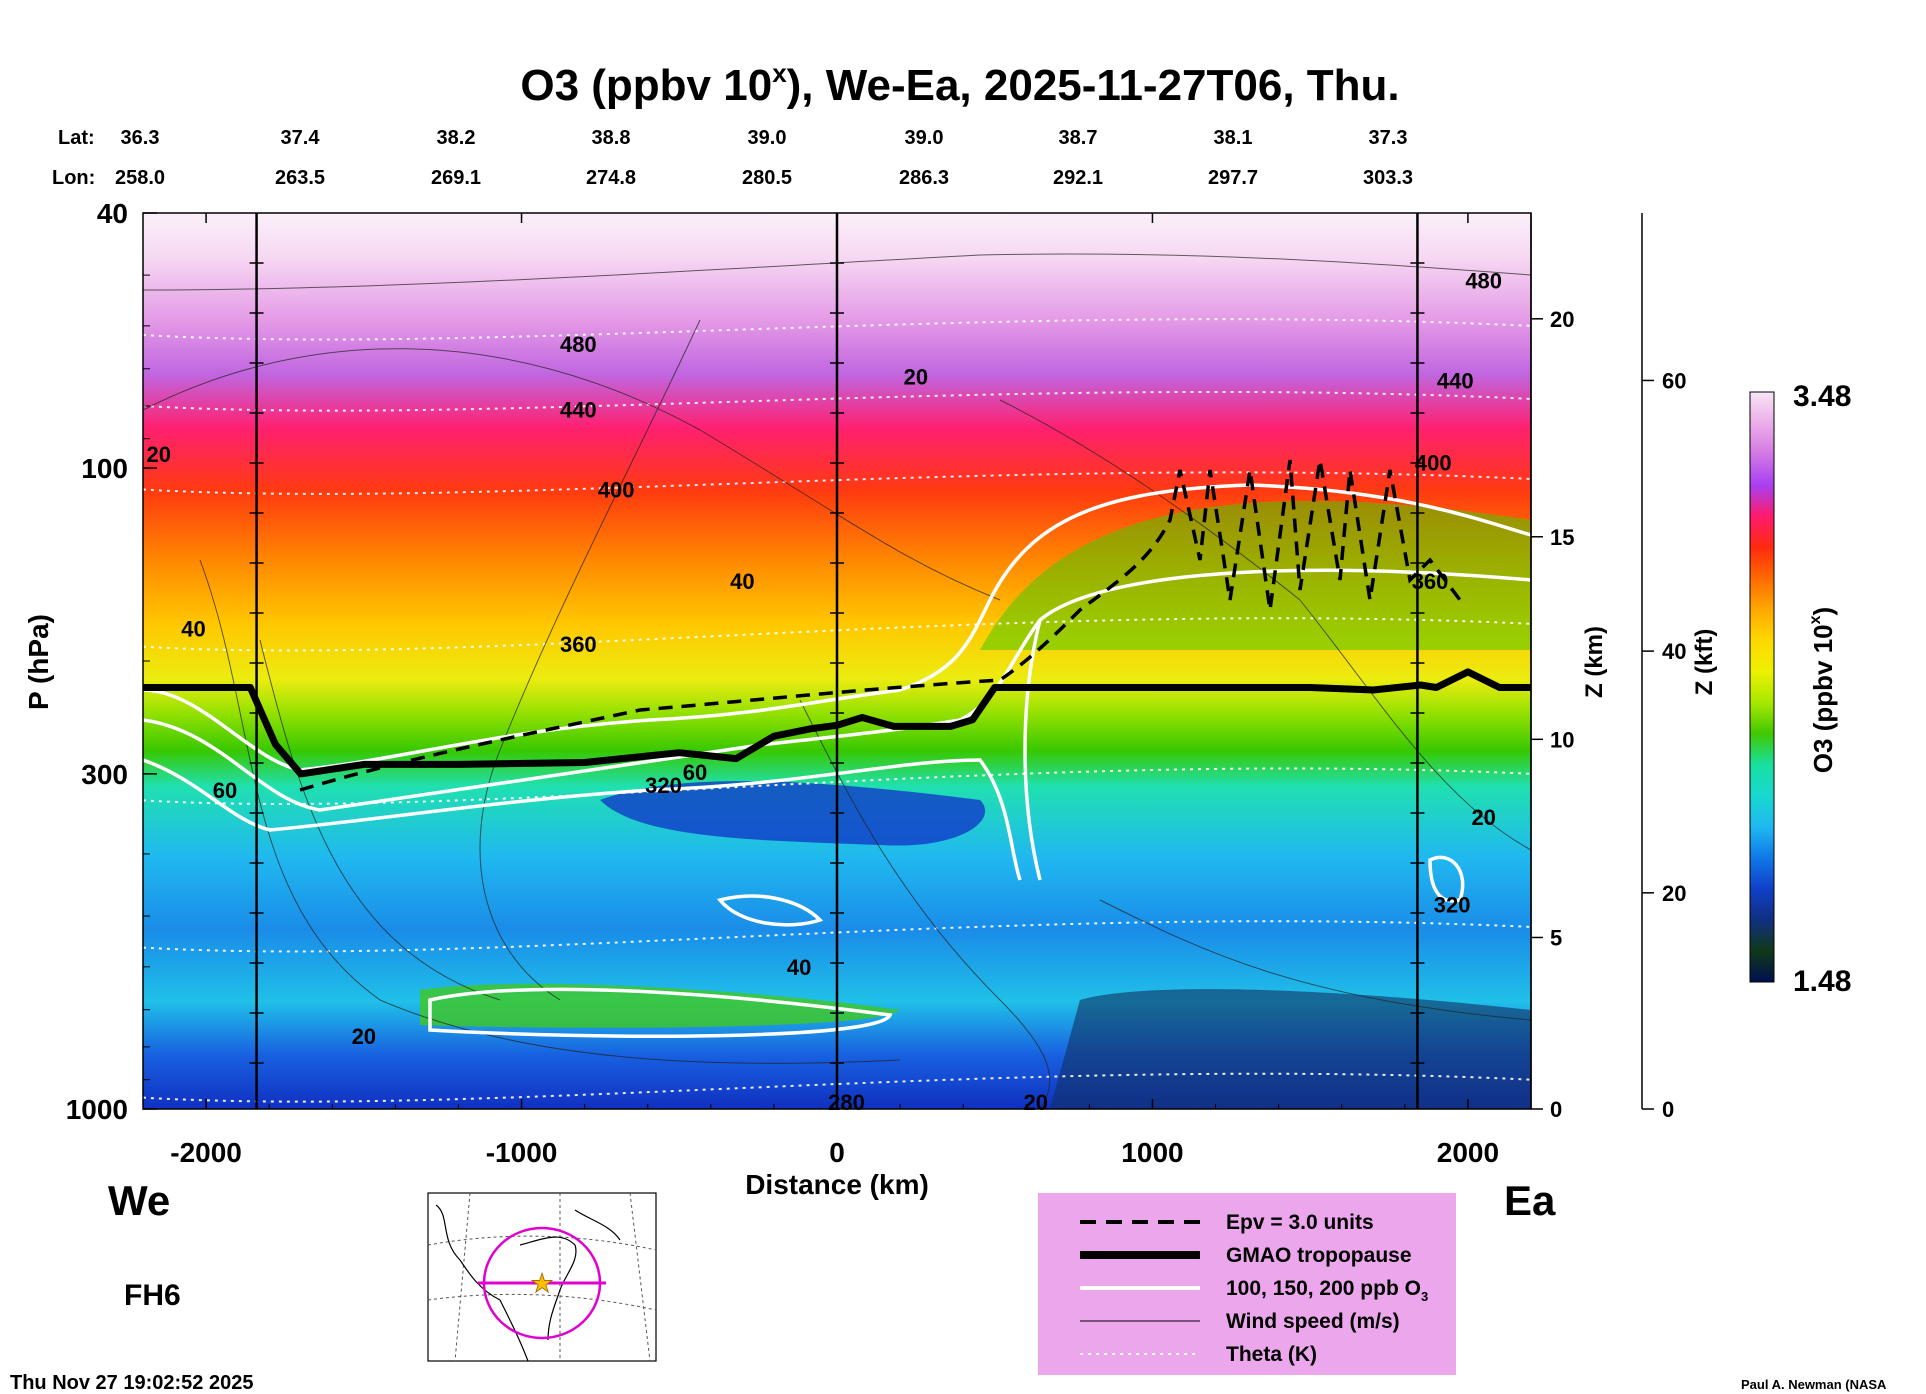 The width and height of the screenshot is (1926, 1394). Describe the element at coordinates (131, 1383) in the screenshot. I see `timestamp: Thu Nov 27 19:02:52 2025` at that location.